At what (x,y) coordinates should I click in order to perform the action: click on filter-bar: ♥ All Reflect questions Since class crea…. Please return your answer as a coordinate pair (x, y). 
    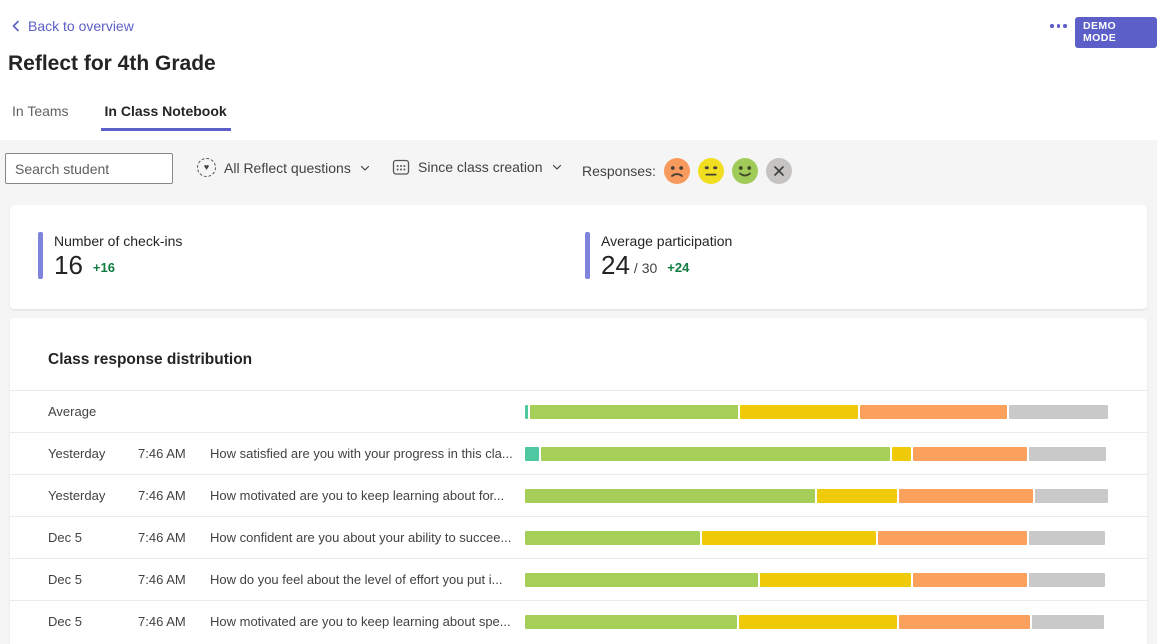
    Looking at the image, I should click on (578, 173).